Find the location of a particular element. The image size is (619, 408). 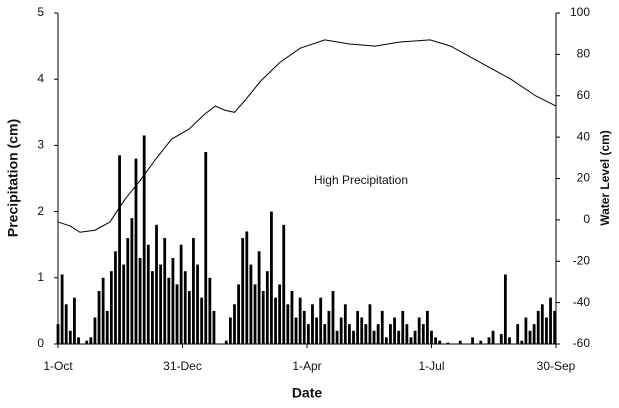

y2-tick-label: 60 is located at coordinates (584, 95).